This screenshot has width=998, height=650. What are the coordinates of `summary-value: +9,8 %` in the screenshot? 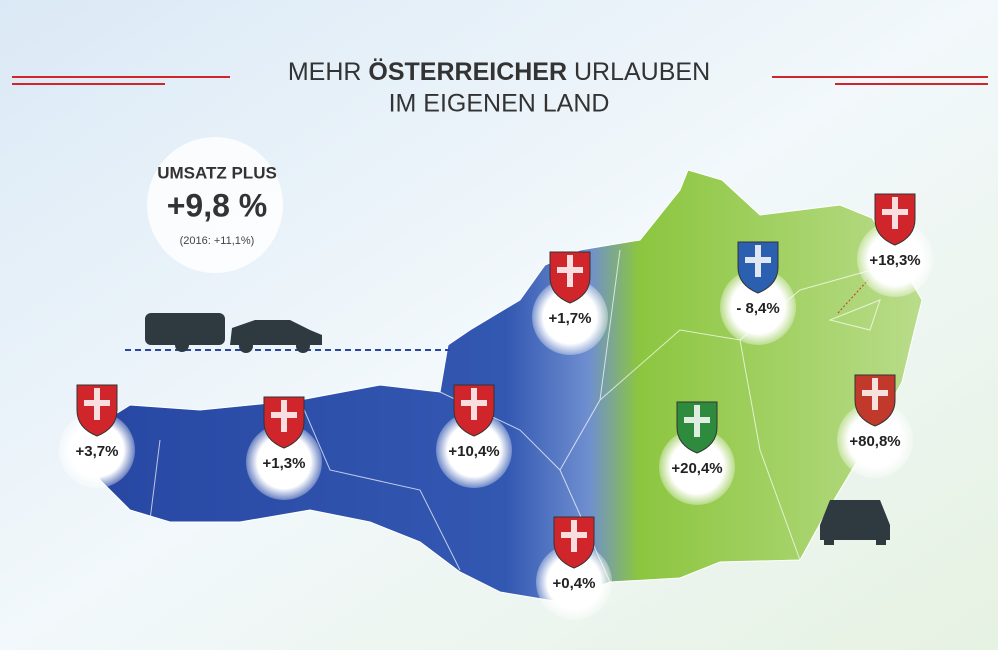 It's located at (217, 205).